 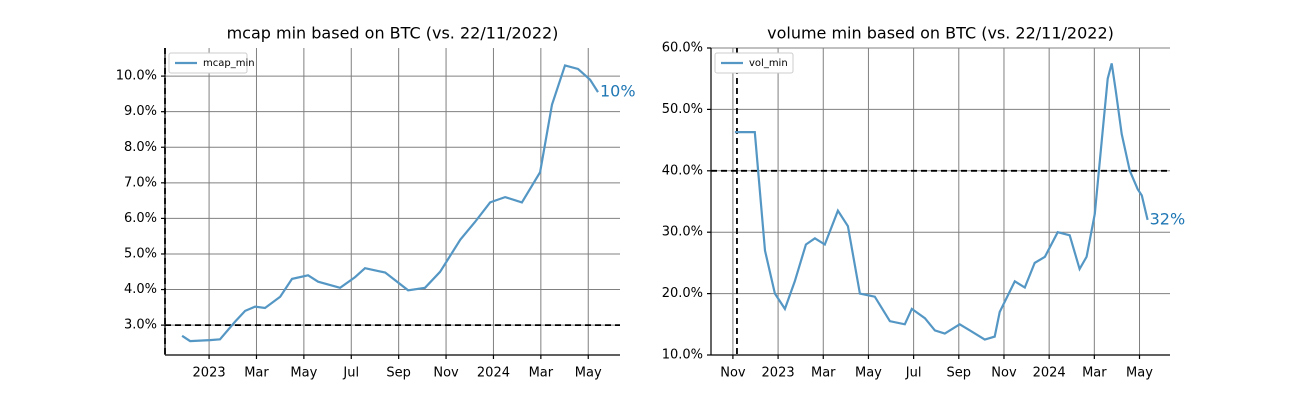 What do you see at coordinates (682, 109) in the screenshot?
I see `y-tick-label: 50.0%` at bounding box center [682, 109].